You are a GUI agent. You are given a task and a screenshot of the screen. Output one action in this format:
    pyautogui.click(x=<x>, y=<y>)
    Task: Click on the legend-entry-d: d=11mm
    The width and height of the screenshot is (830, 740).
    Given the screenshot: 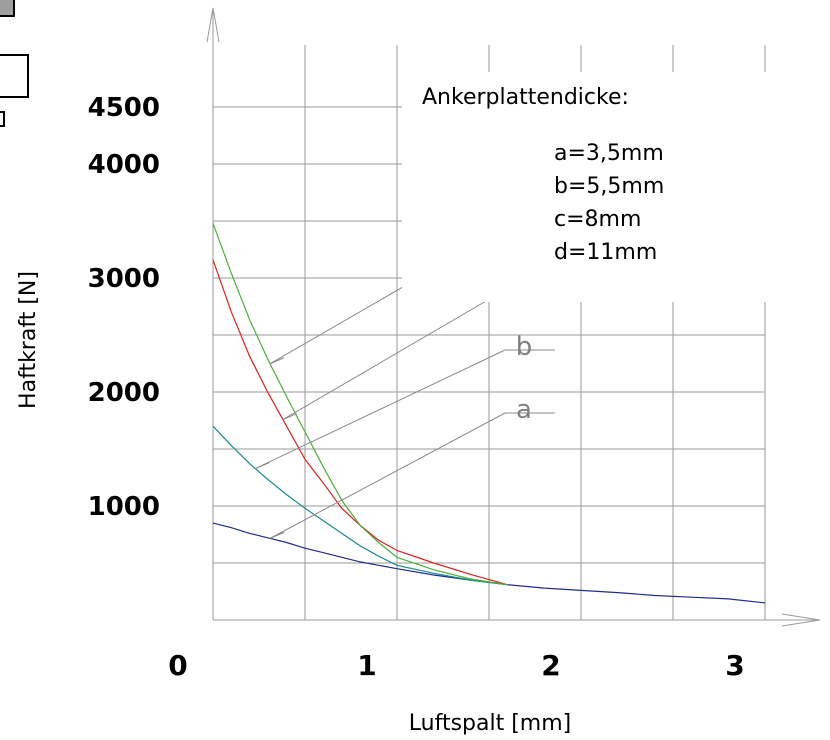 What is the action you would take?
    pyautogui.click(x=605, y=252)
    